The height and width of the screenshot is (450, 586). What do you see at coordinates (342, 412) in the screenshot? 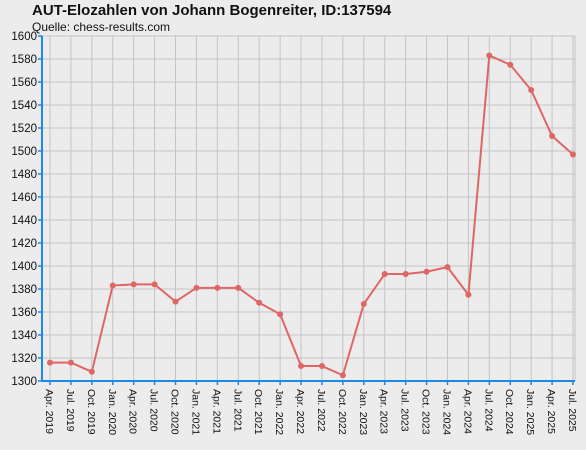
I see `x-tick-label: Oct. 2022` at bounding box center [342, 412].